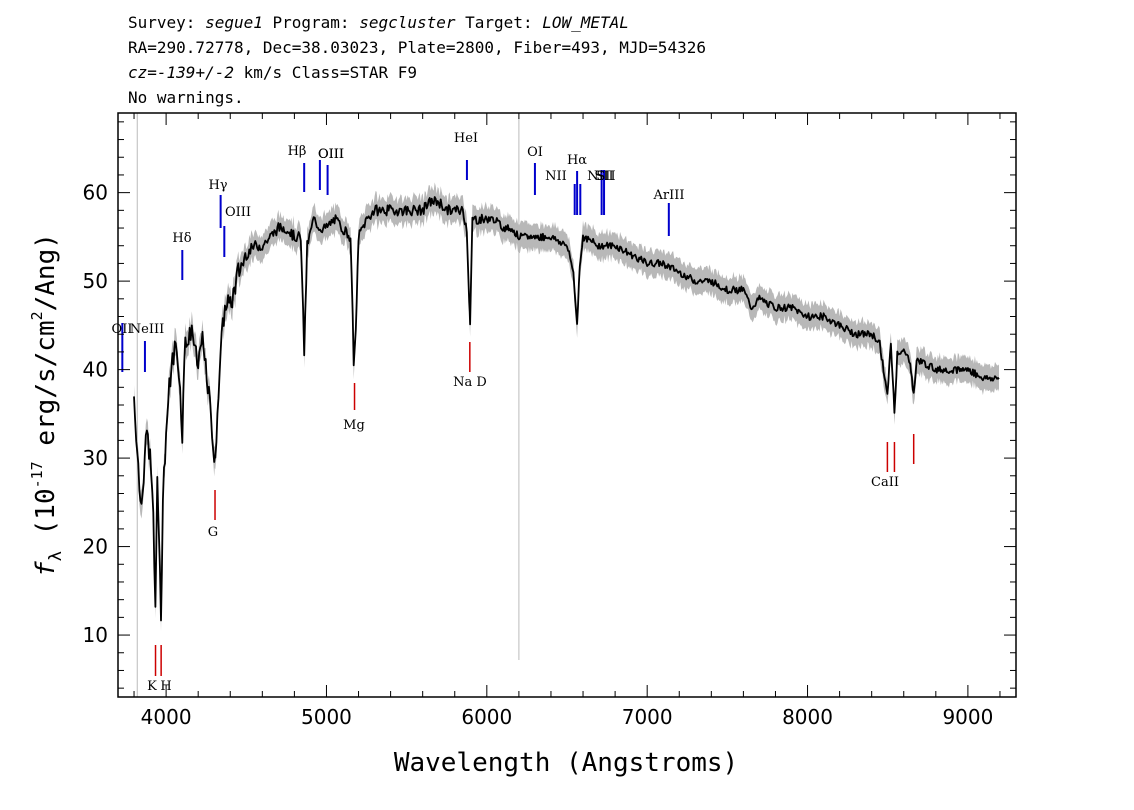 The width and height of the screenshot is (1134, 810). Describe the element at coordinates (311, 22) in the screenshot. I see `program-label: Program:` at that location.